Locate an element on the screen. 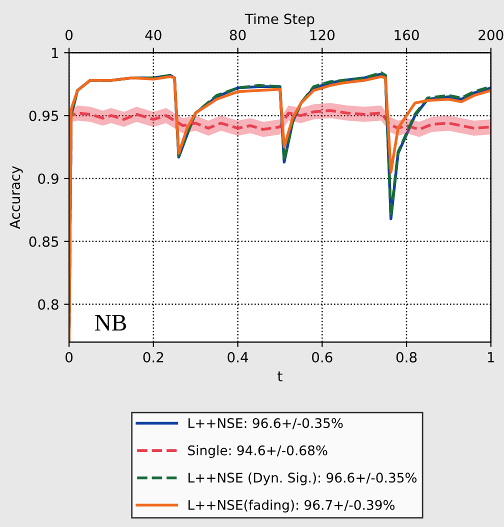 This screenshot has height=527, width=504. legend-label: L++NSE: 96.6+/-0.35% is located at coordinates (265, 424).